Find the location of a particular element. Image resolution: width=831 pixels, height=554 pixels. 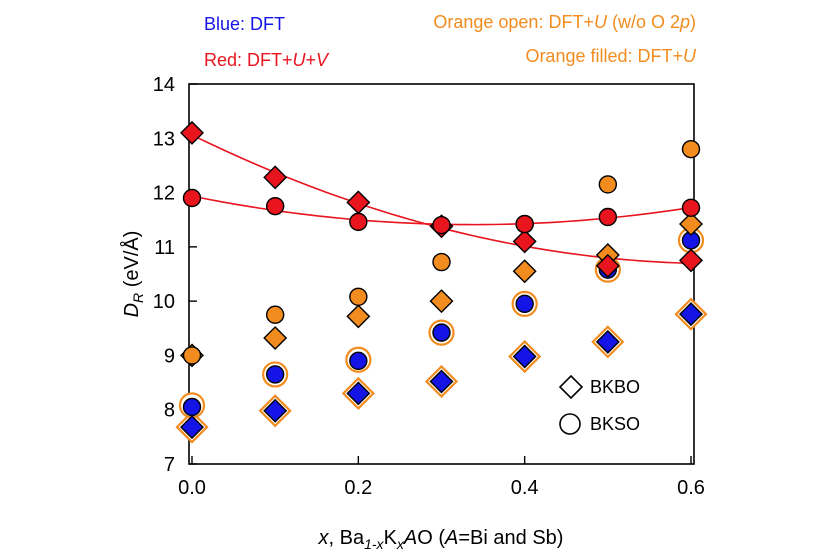

y-tick-label: 10 is located at coordinates (164, 302).